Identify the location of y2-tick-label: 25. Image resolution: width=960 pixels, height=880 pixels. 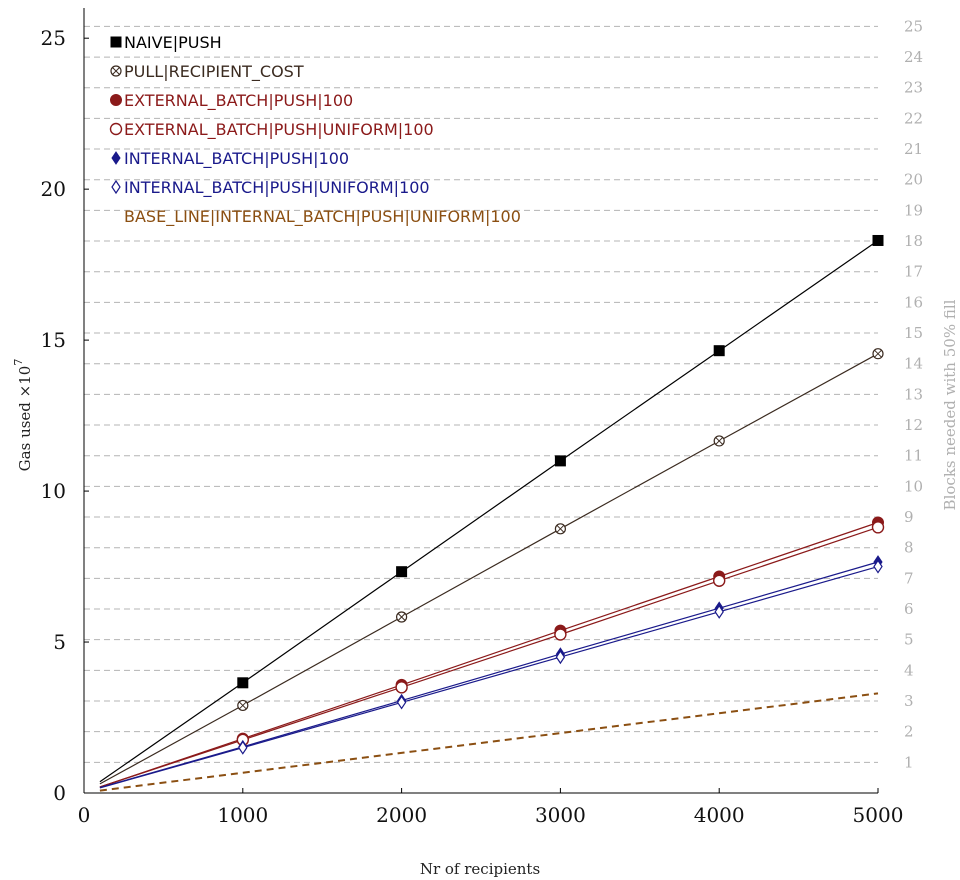
(913, 26).